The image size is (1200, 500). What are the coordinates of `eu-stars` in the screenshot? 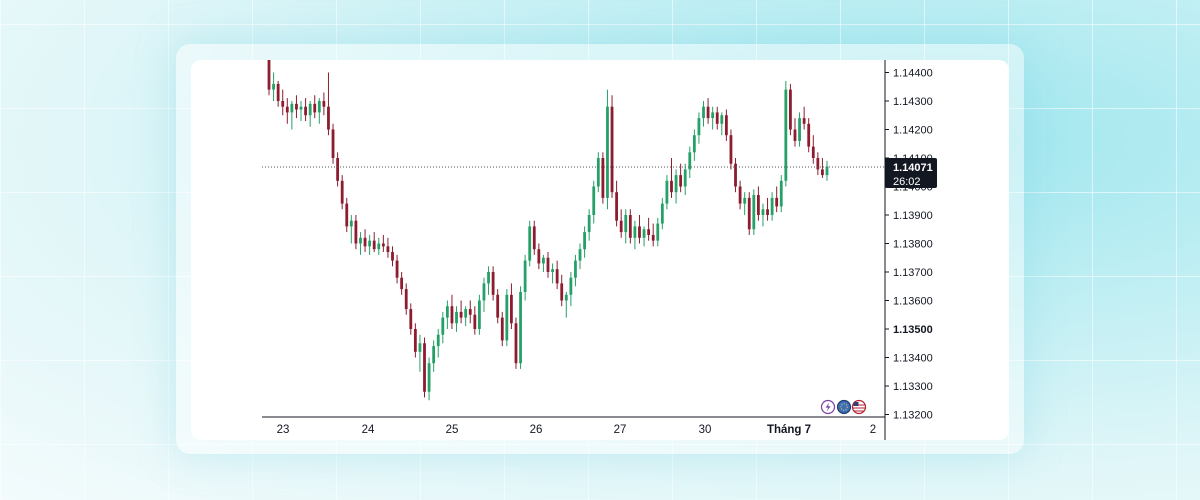 It's located at (844, 407).